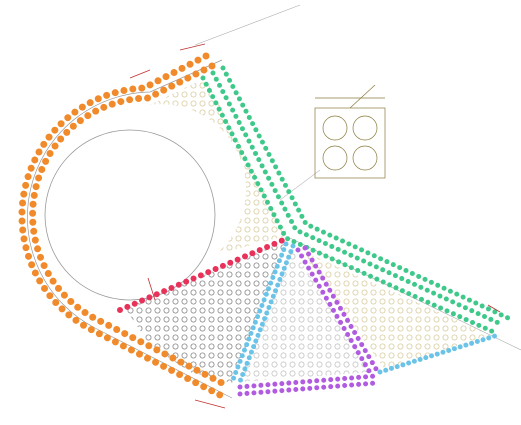  I want to click on leader-line, so click(300, 185).